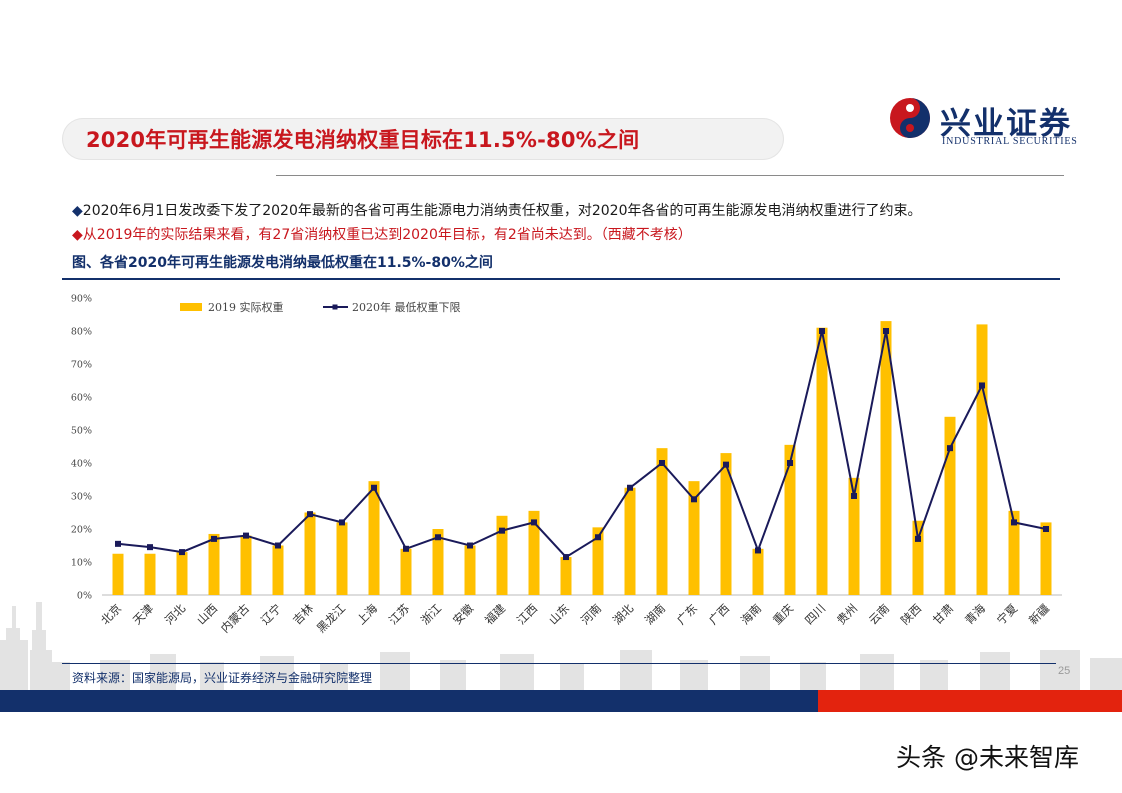  I want to click on x-tick-label: 辽宁, so click(271, 614).